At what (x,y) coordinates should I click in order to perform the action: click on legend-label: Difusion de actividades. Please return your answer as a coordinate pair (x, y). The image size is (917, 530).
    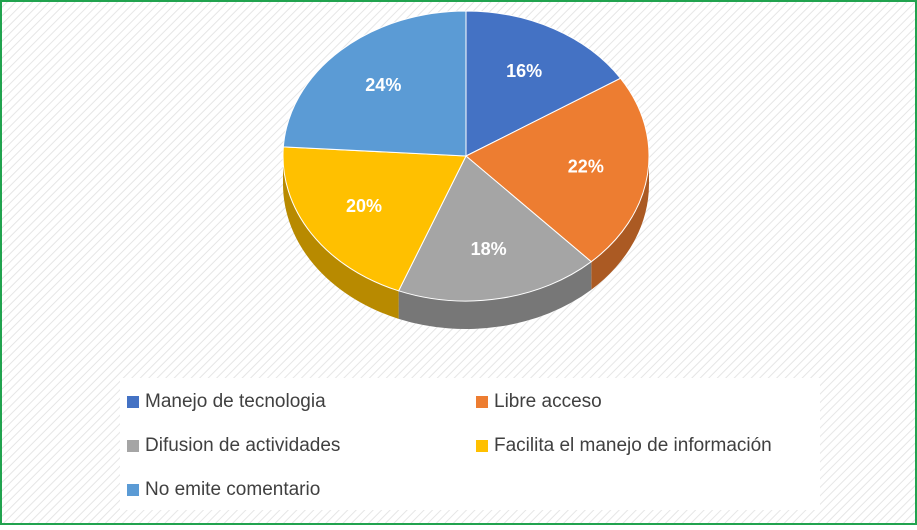
    Looking at the image, I should click on (242, 445).